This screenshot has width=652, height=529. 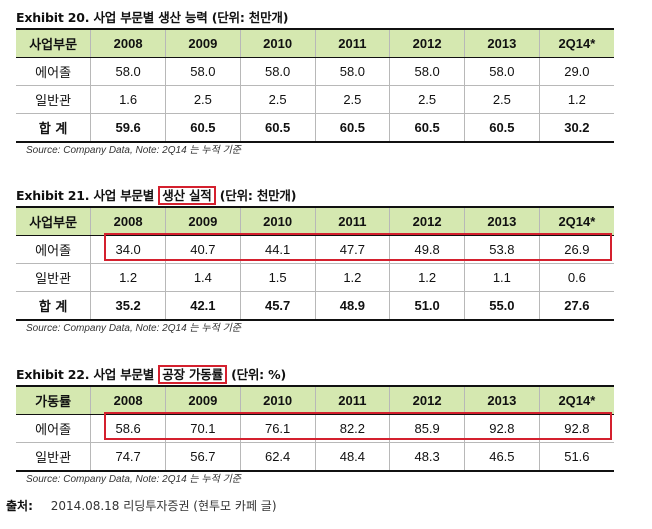 What do you see at coordinates (277, 277) in the screenshot?
I see `table-cell: 1.5` at bounding box center [277, 277].